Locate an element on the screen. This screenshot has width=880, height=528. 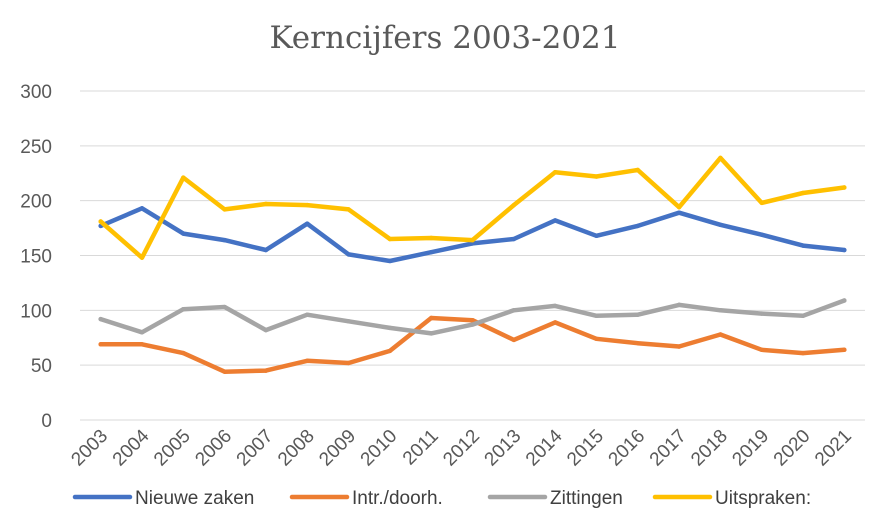
x-tick-label: 2007 is located at coordinates (255, 448).